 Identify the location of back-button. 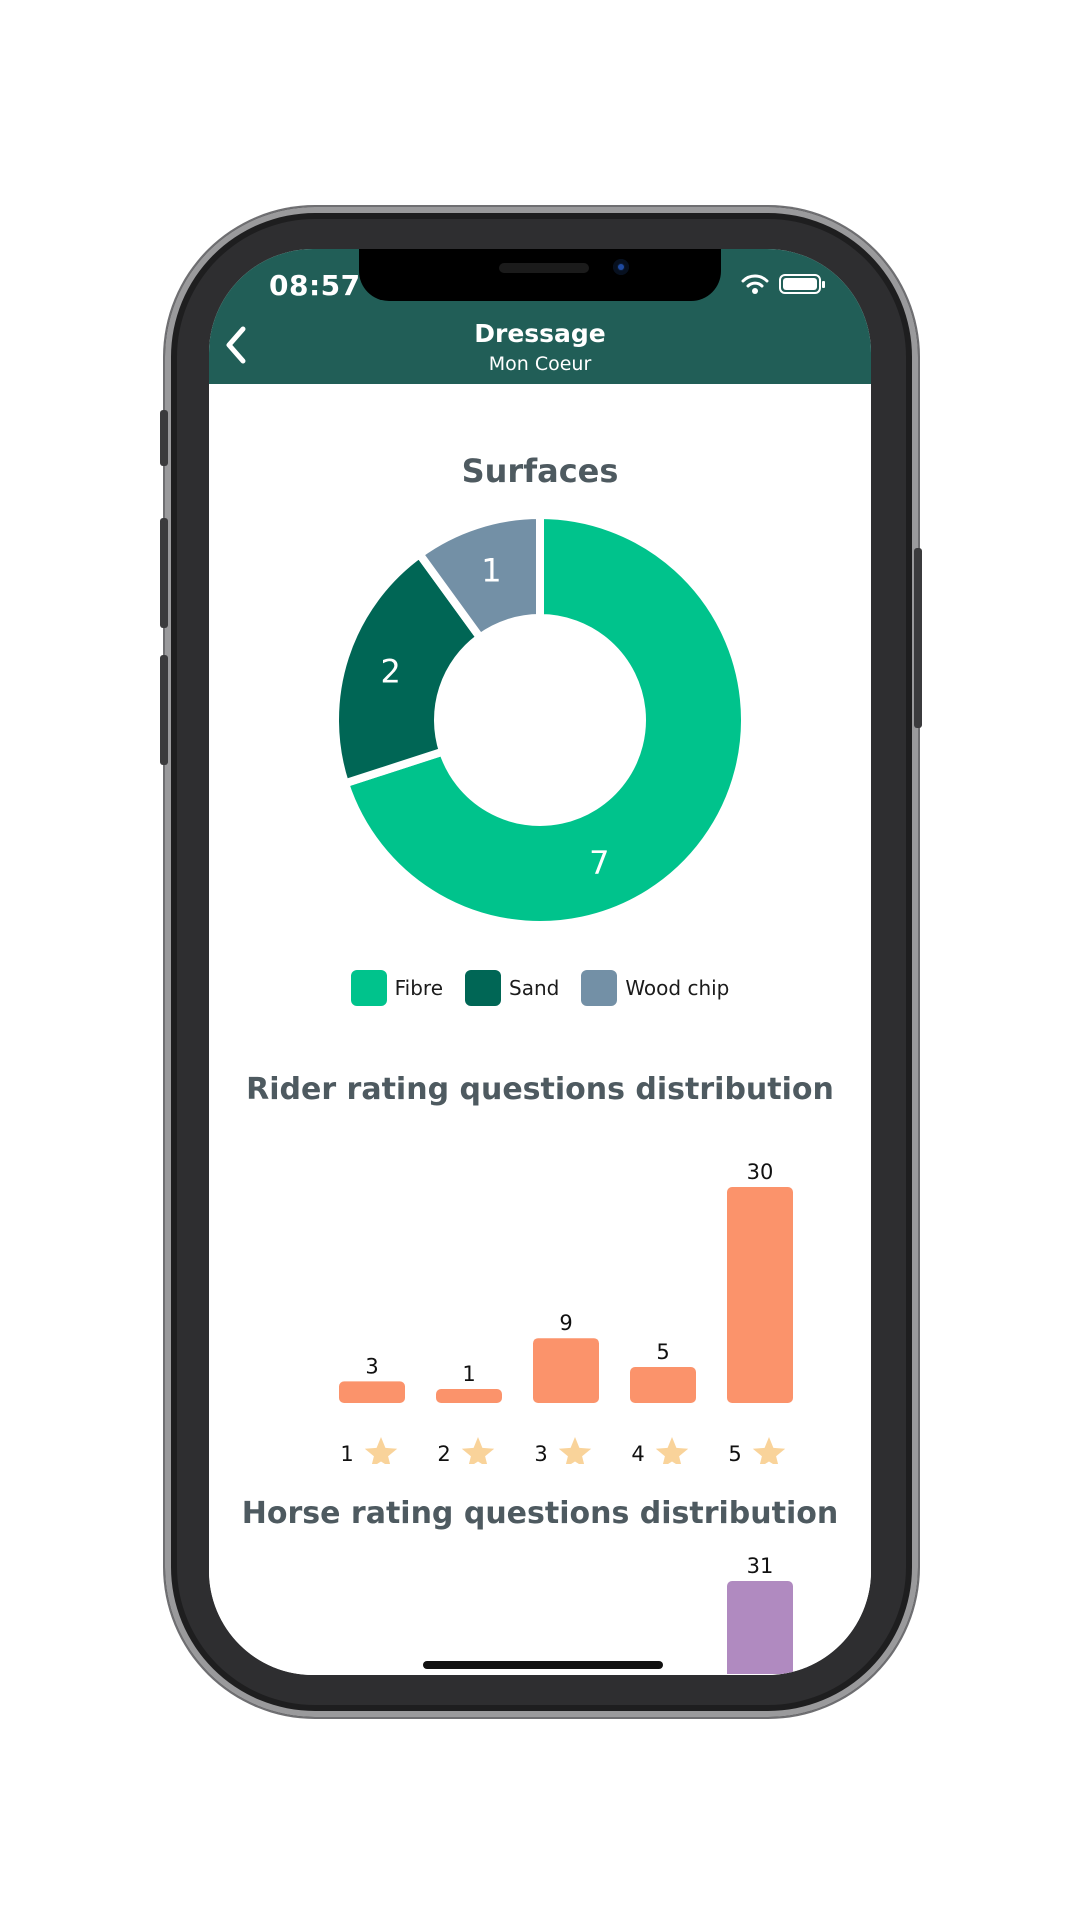
(237, 345).